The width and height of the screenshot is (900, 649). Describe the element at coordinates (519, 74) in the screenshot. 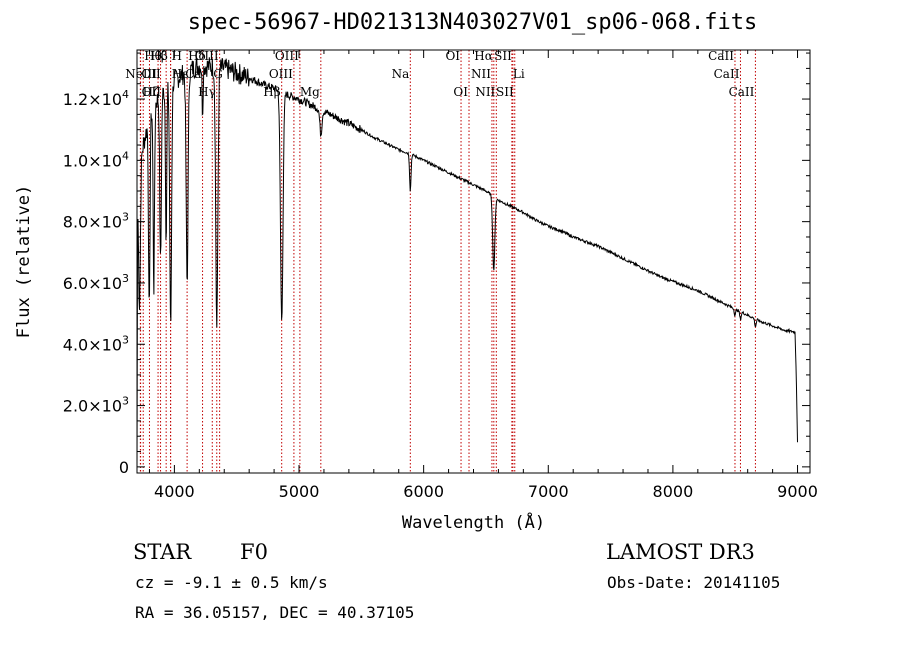

I see `line-marker-label: Li` at that location.